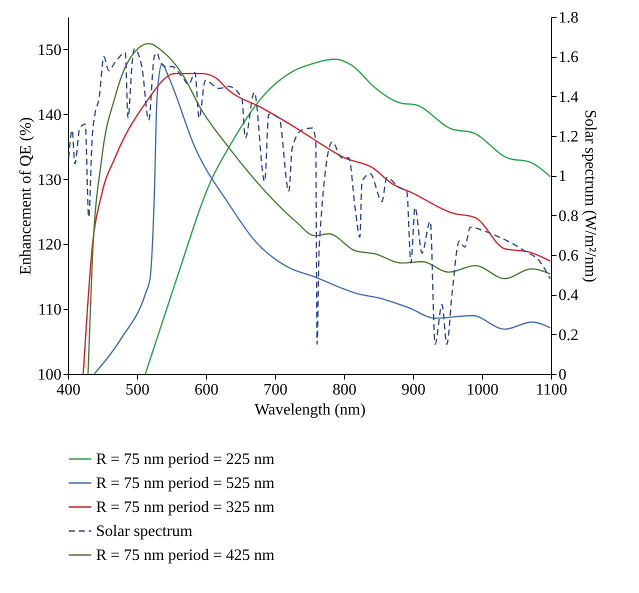 The height and width of the screenshot is (593, 639). What do you see at coordinates (186, 507) in the screenshot?
I see `legend-label: R = 75 nm period = 325 nm` at bounding box center [186, 507].